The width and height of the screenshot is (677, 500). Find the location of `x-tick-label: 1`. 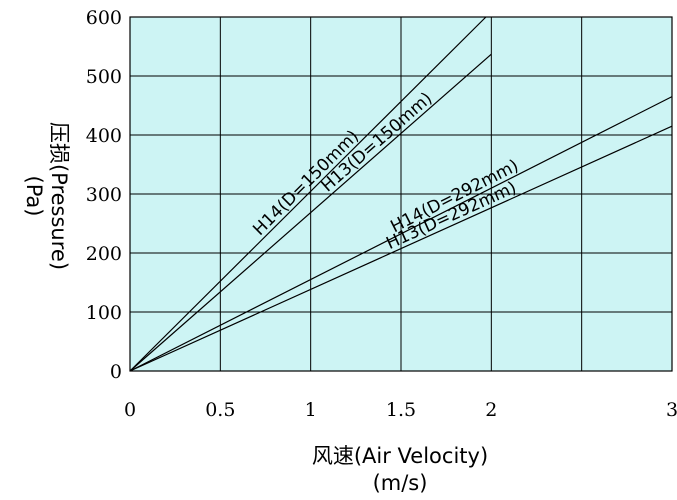

x-tick-label: 1 is located at coordinates (311, 410).